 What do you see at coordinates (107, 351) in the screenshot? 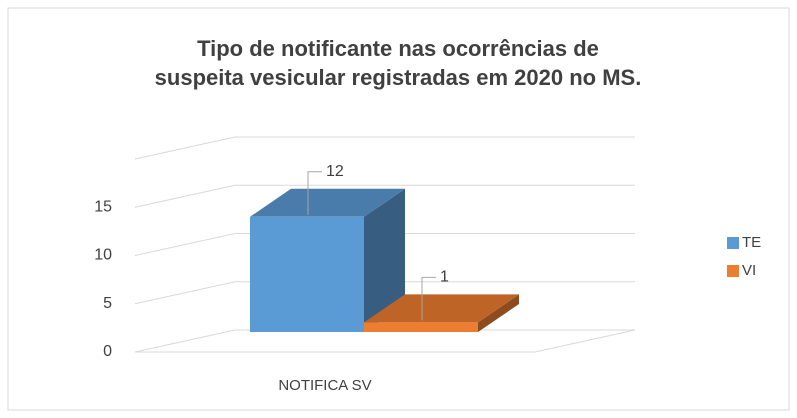
I see `y-tick-label: 0` at bounding box center [107, 351].